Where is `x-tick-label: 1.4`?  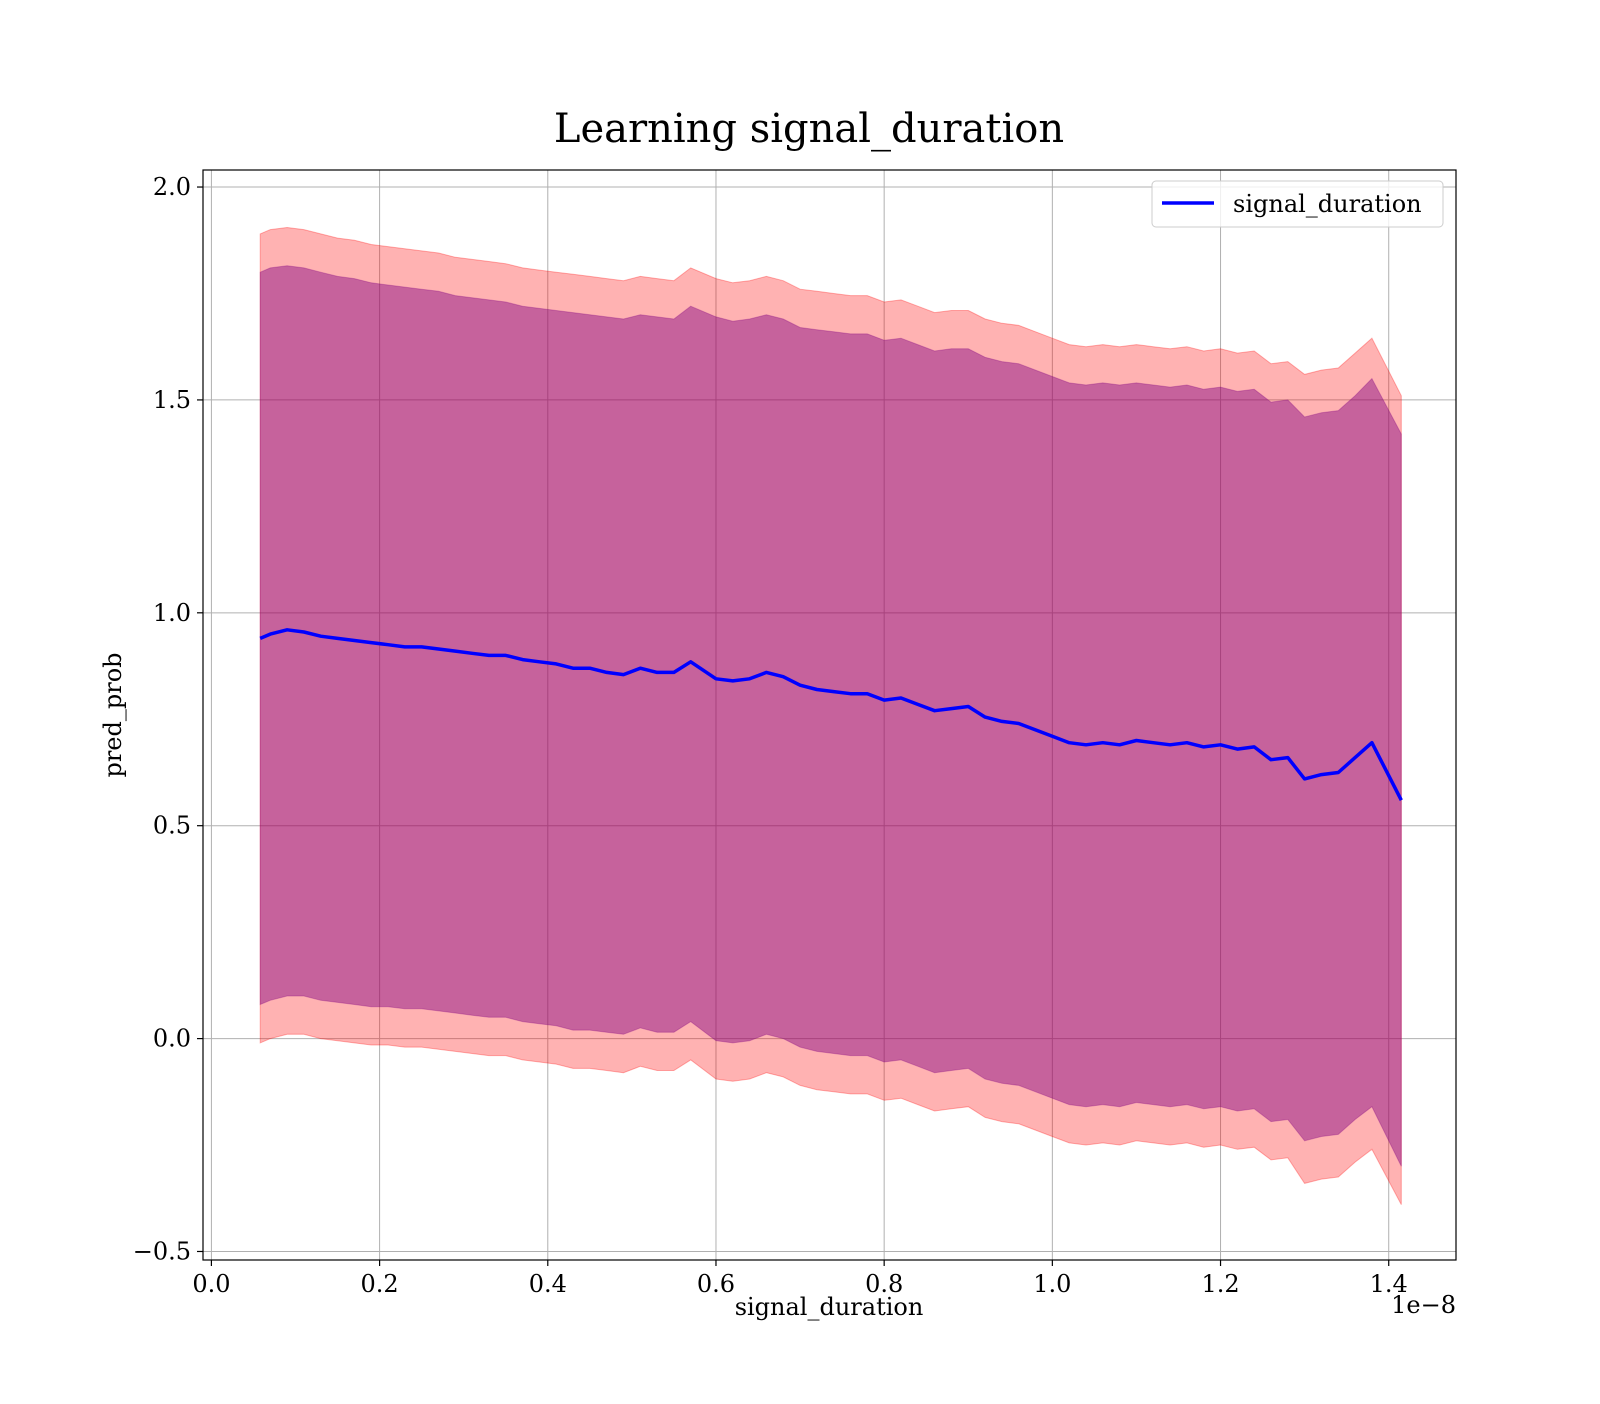
x-tick-label: 1.4 is located at coordinates (1389, 1284).